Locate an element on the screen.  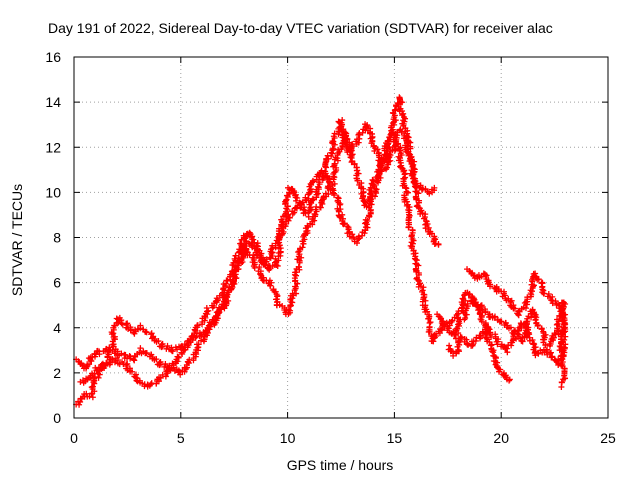
y-tick-label: 10 is located at coordinates (53, 192).